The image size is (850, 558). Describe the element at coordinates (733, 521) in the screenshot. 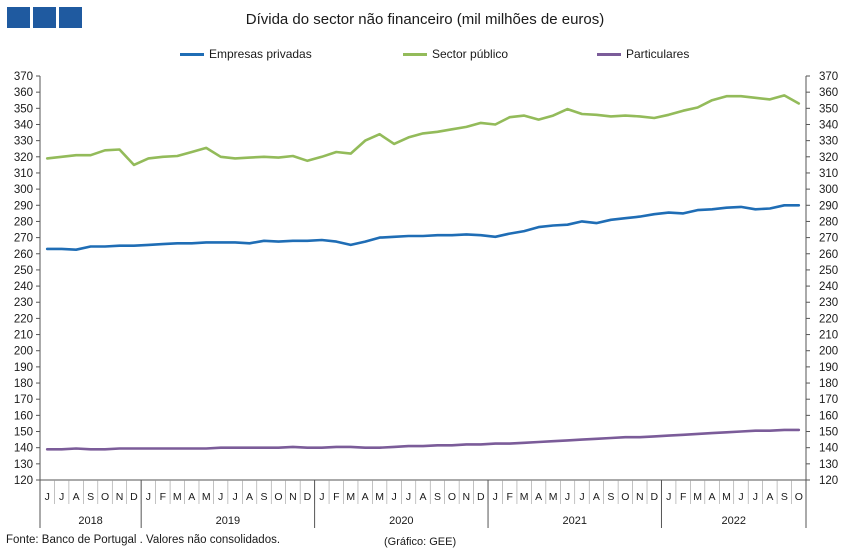

I see `x-year-label: 2022` at that location.